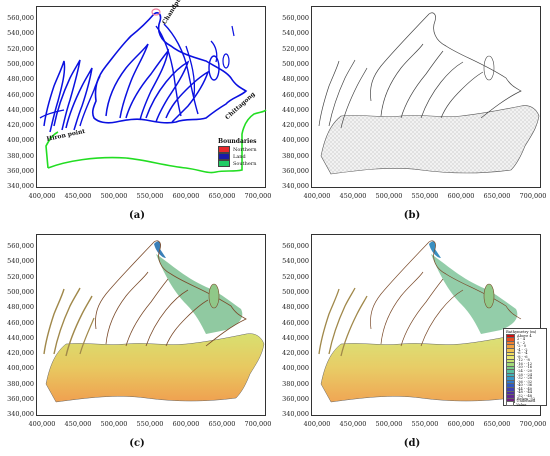  What do you see at coordinates (521, 339) in the screenshot?
I see `bathymetry-legend-label: 2 - 4` at bounding box center [521, 339].